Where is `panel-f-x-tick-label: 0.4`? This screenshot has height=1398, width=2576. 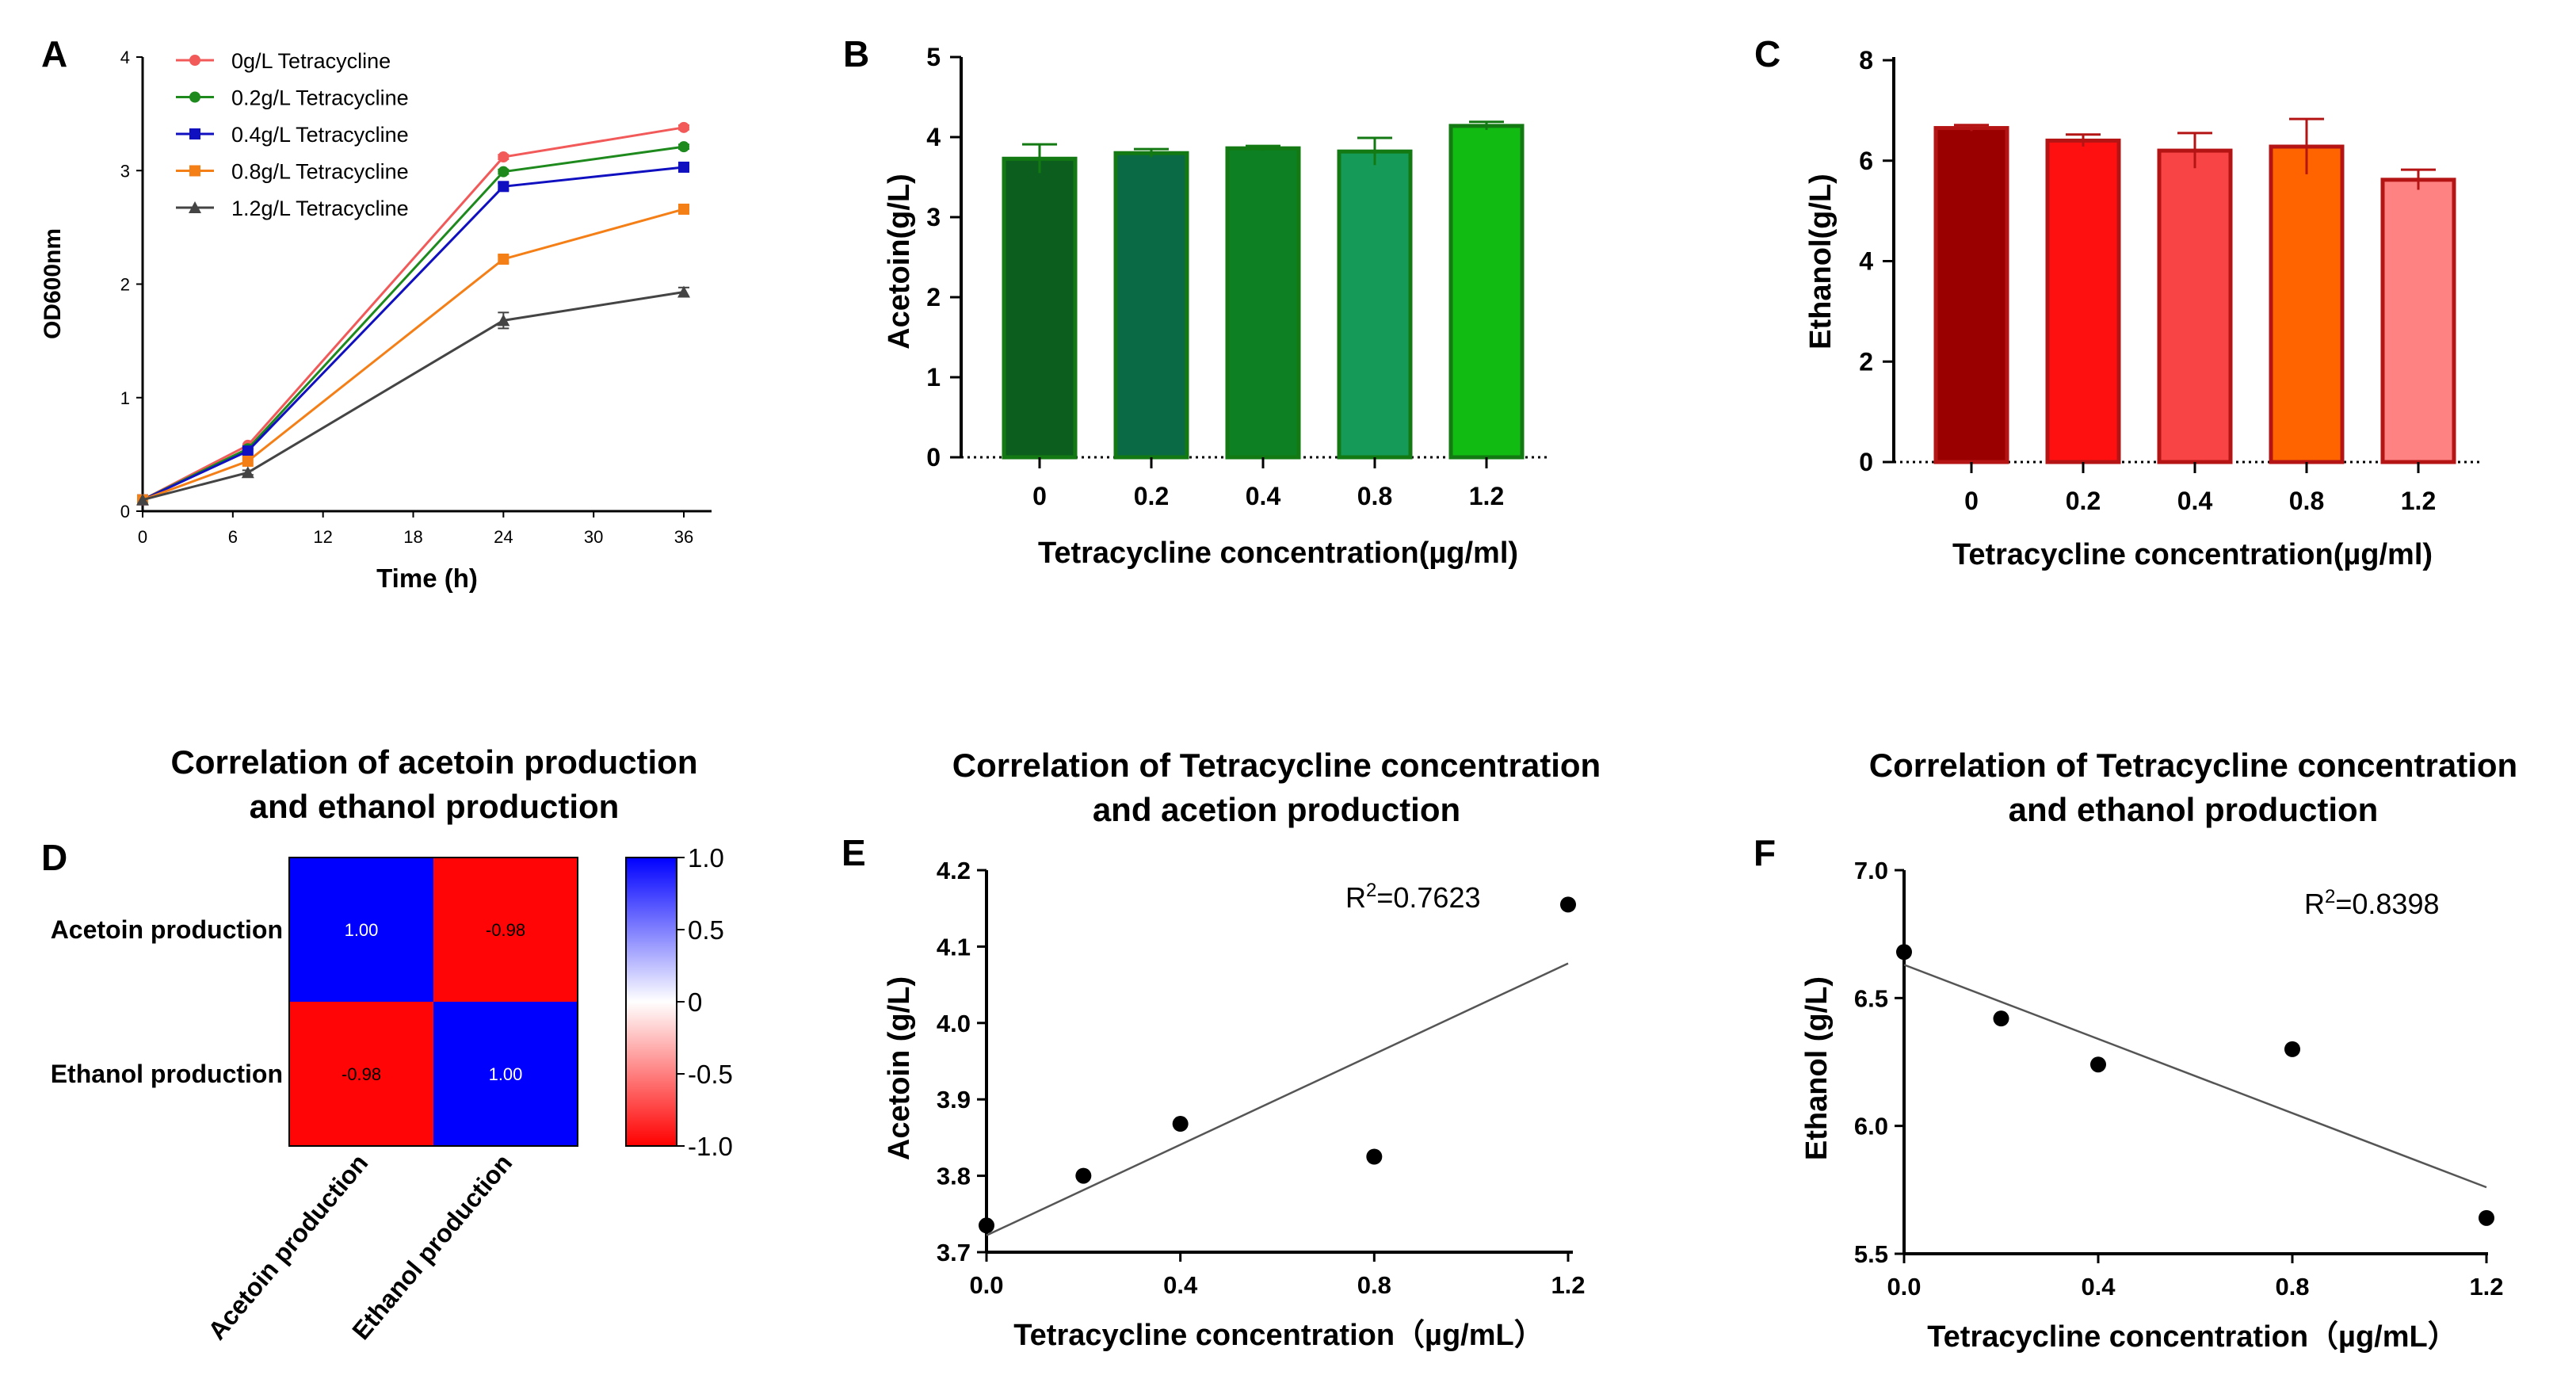 panel-f-x-tick-label: 0.4 is located at coordinates (2098, 1287).